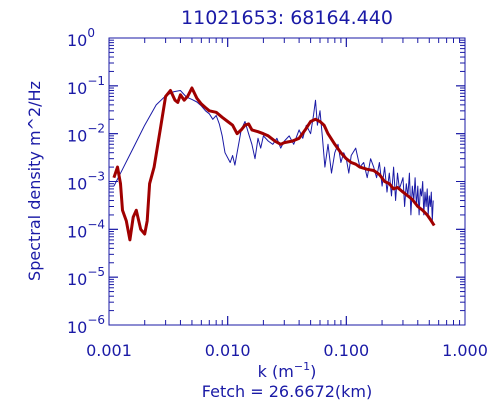 This screenshot has height=400, width=500. What do you see at coordinates (34, 181) in the screenshot?
I see `y-axis-label: Spectral density m^2/Hz` at bounding box center [34, 181].